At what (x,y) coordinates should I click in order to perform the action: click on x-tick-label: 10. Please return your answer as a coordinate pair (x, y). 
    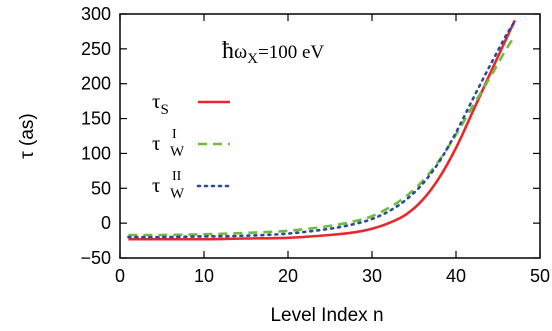
    Looking at the image, I should click on (204, 276).